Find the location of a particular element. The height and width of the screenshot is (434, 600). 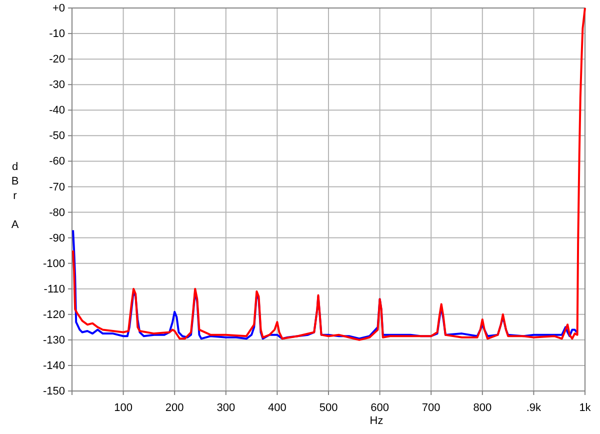

y-tick-label: -80 is located at coordinates (57, 212).